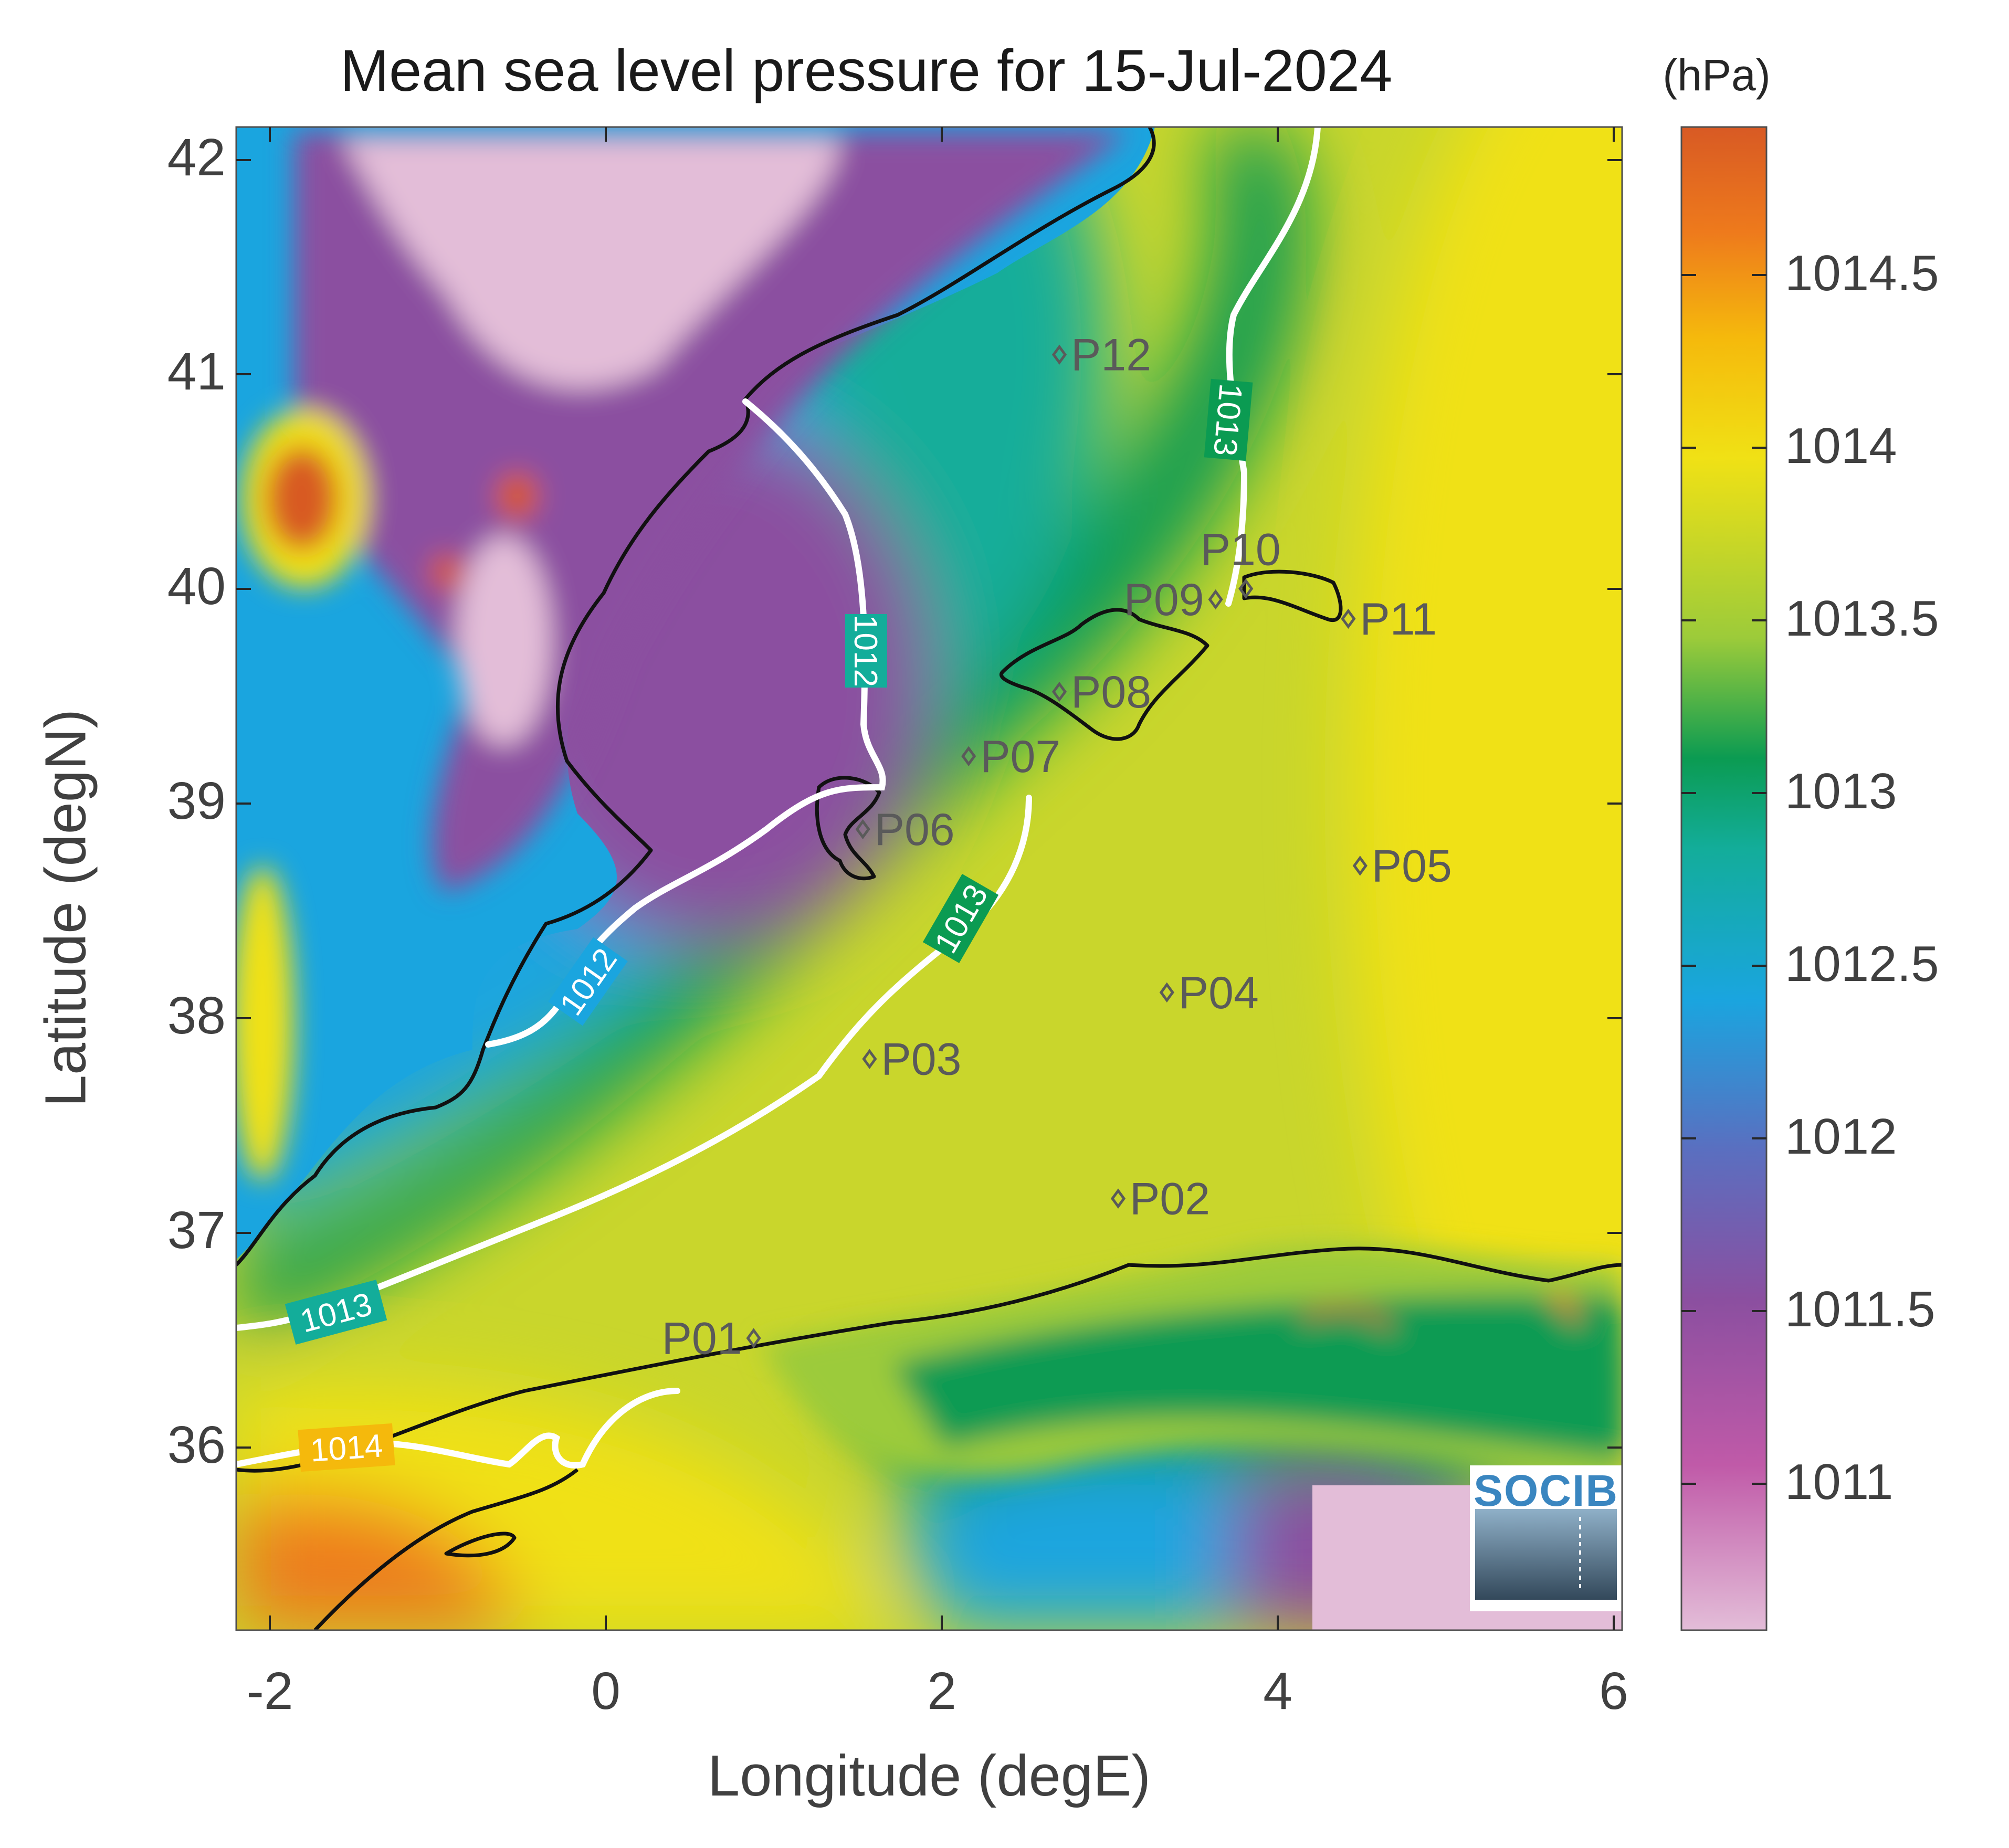 This screenshot has height=1848, width=2009. What do you see at coordinates (1020, 757) in the screenshot?
I see `station-label-p07: P07` at bounding box center [1020, 757].